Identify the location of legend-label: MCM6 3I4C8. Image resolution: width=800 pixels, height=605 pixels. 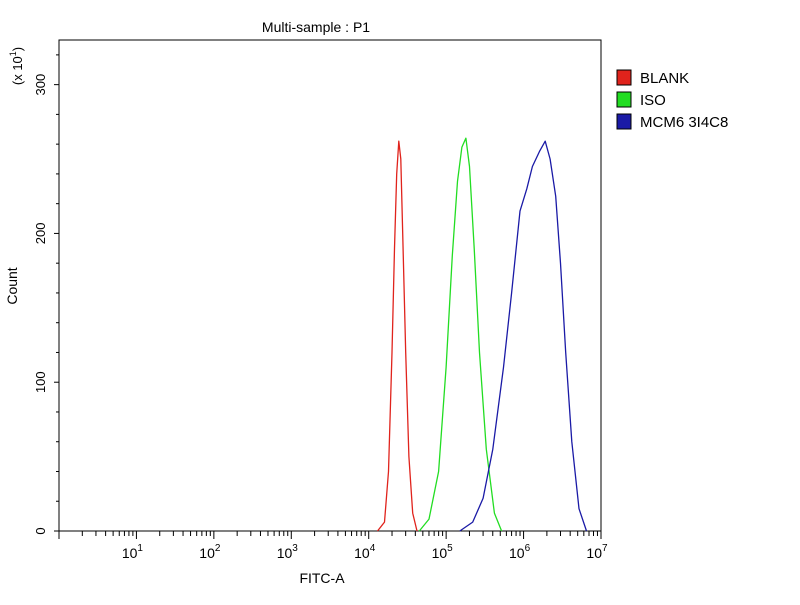
(684, 122).